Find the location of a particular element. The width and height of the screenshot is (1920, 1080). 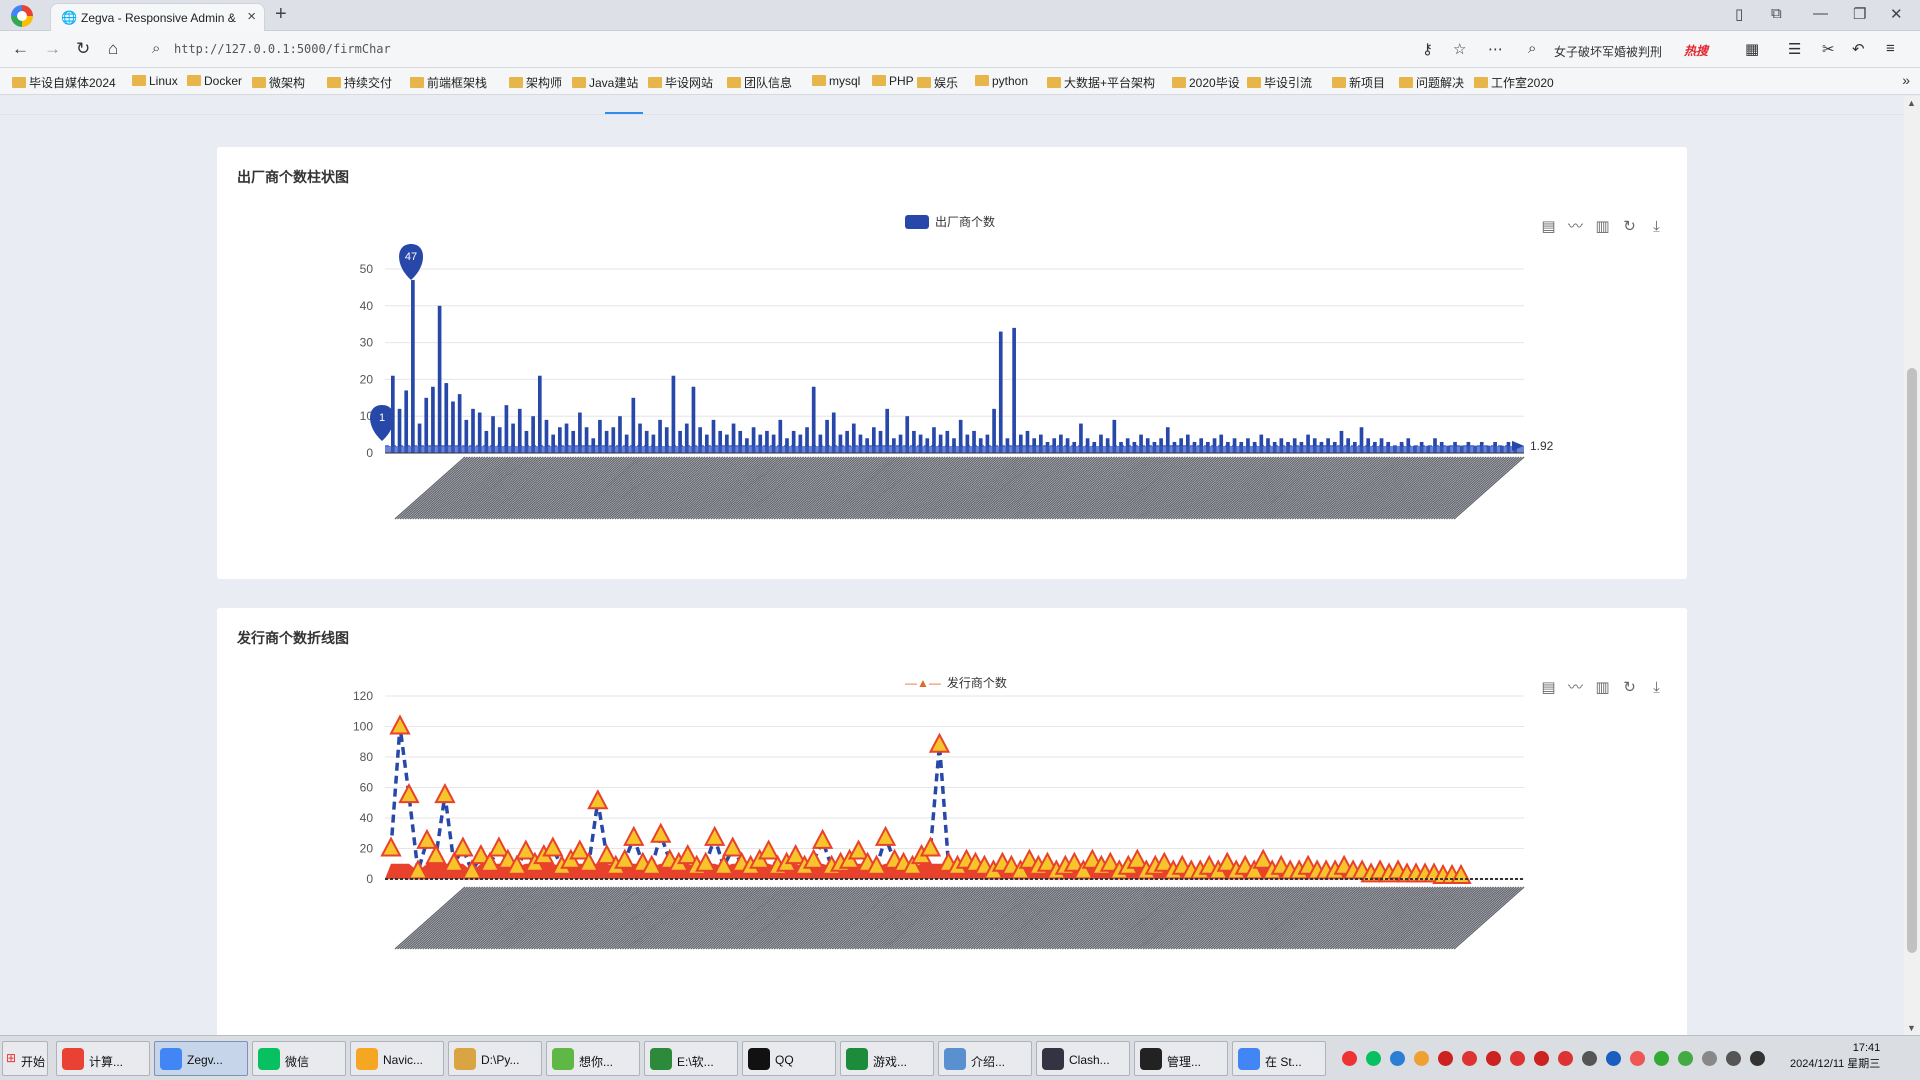

bookmarks-more-icon: » is located at coordinates (1906, 80).